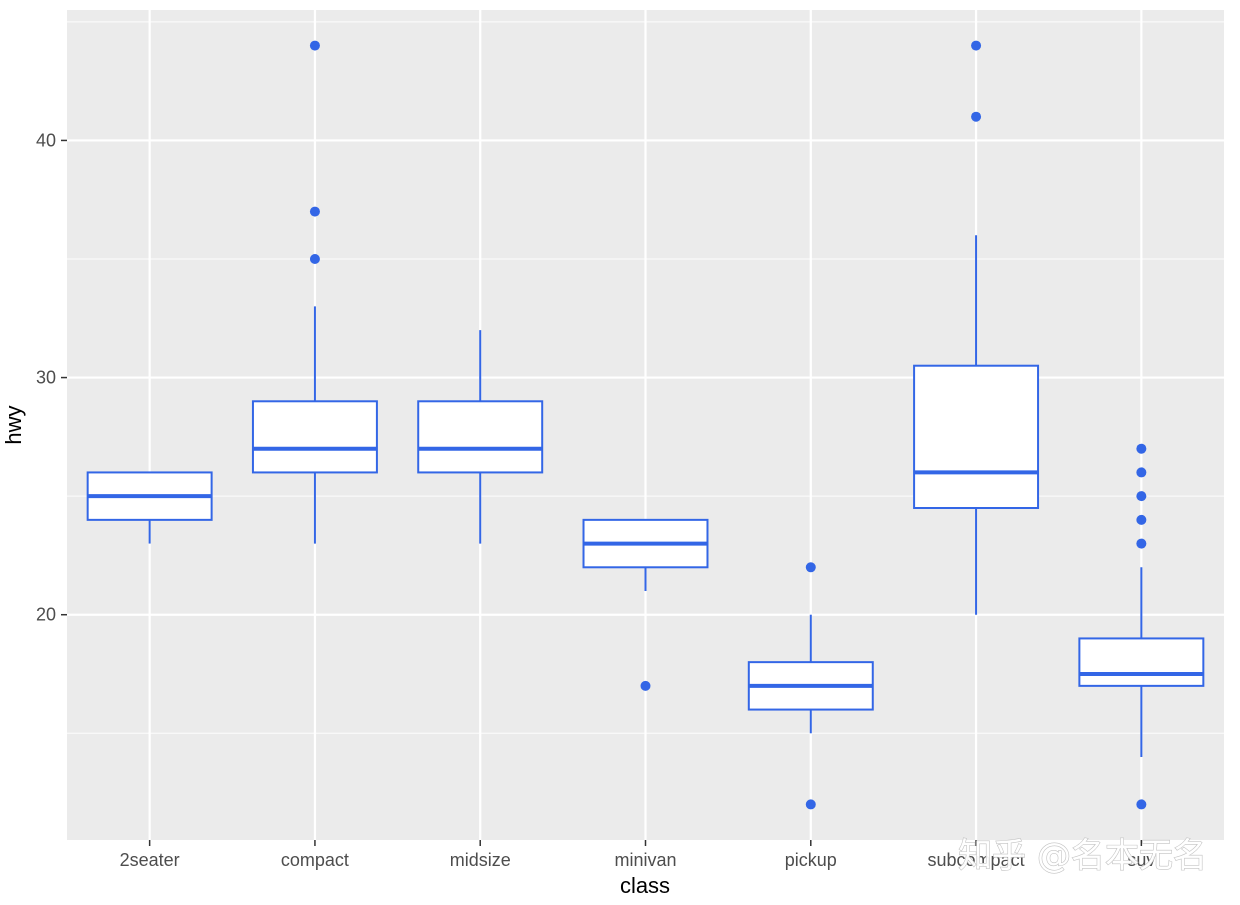 This screenshot has width=1240, height=905. I want to click on x-tick-label: 2seater, so click(150, 860).